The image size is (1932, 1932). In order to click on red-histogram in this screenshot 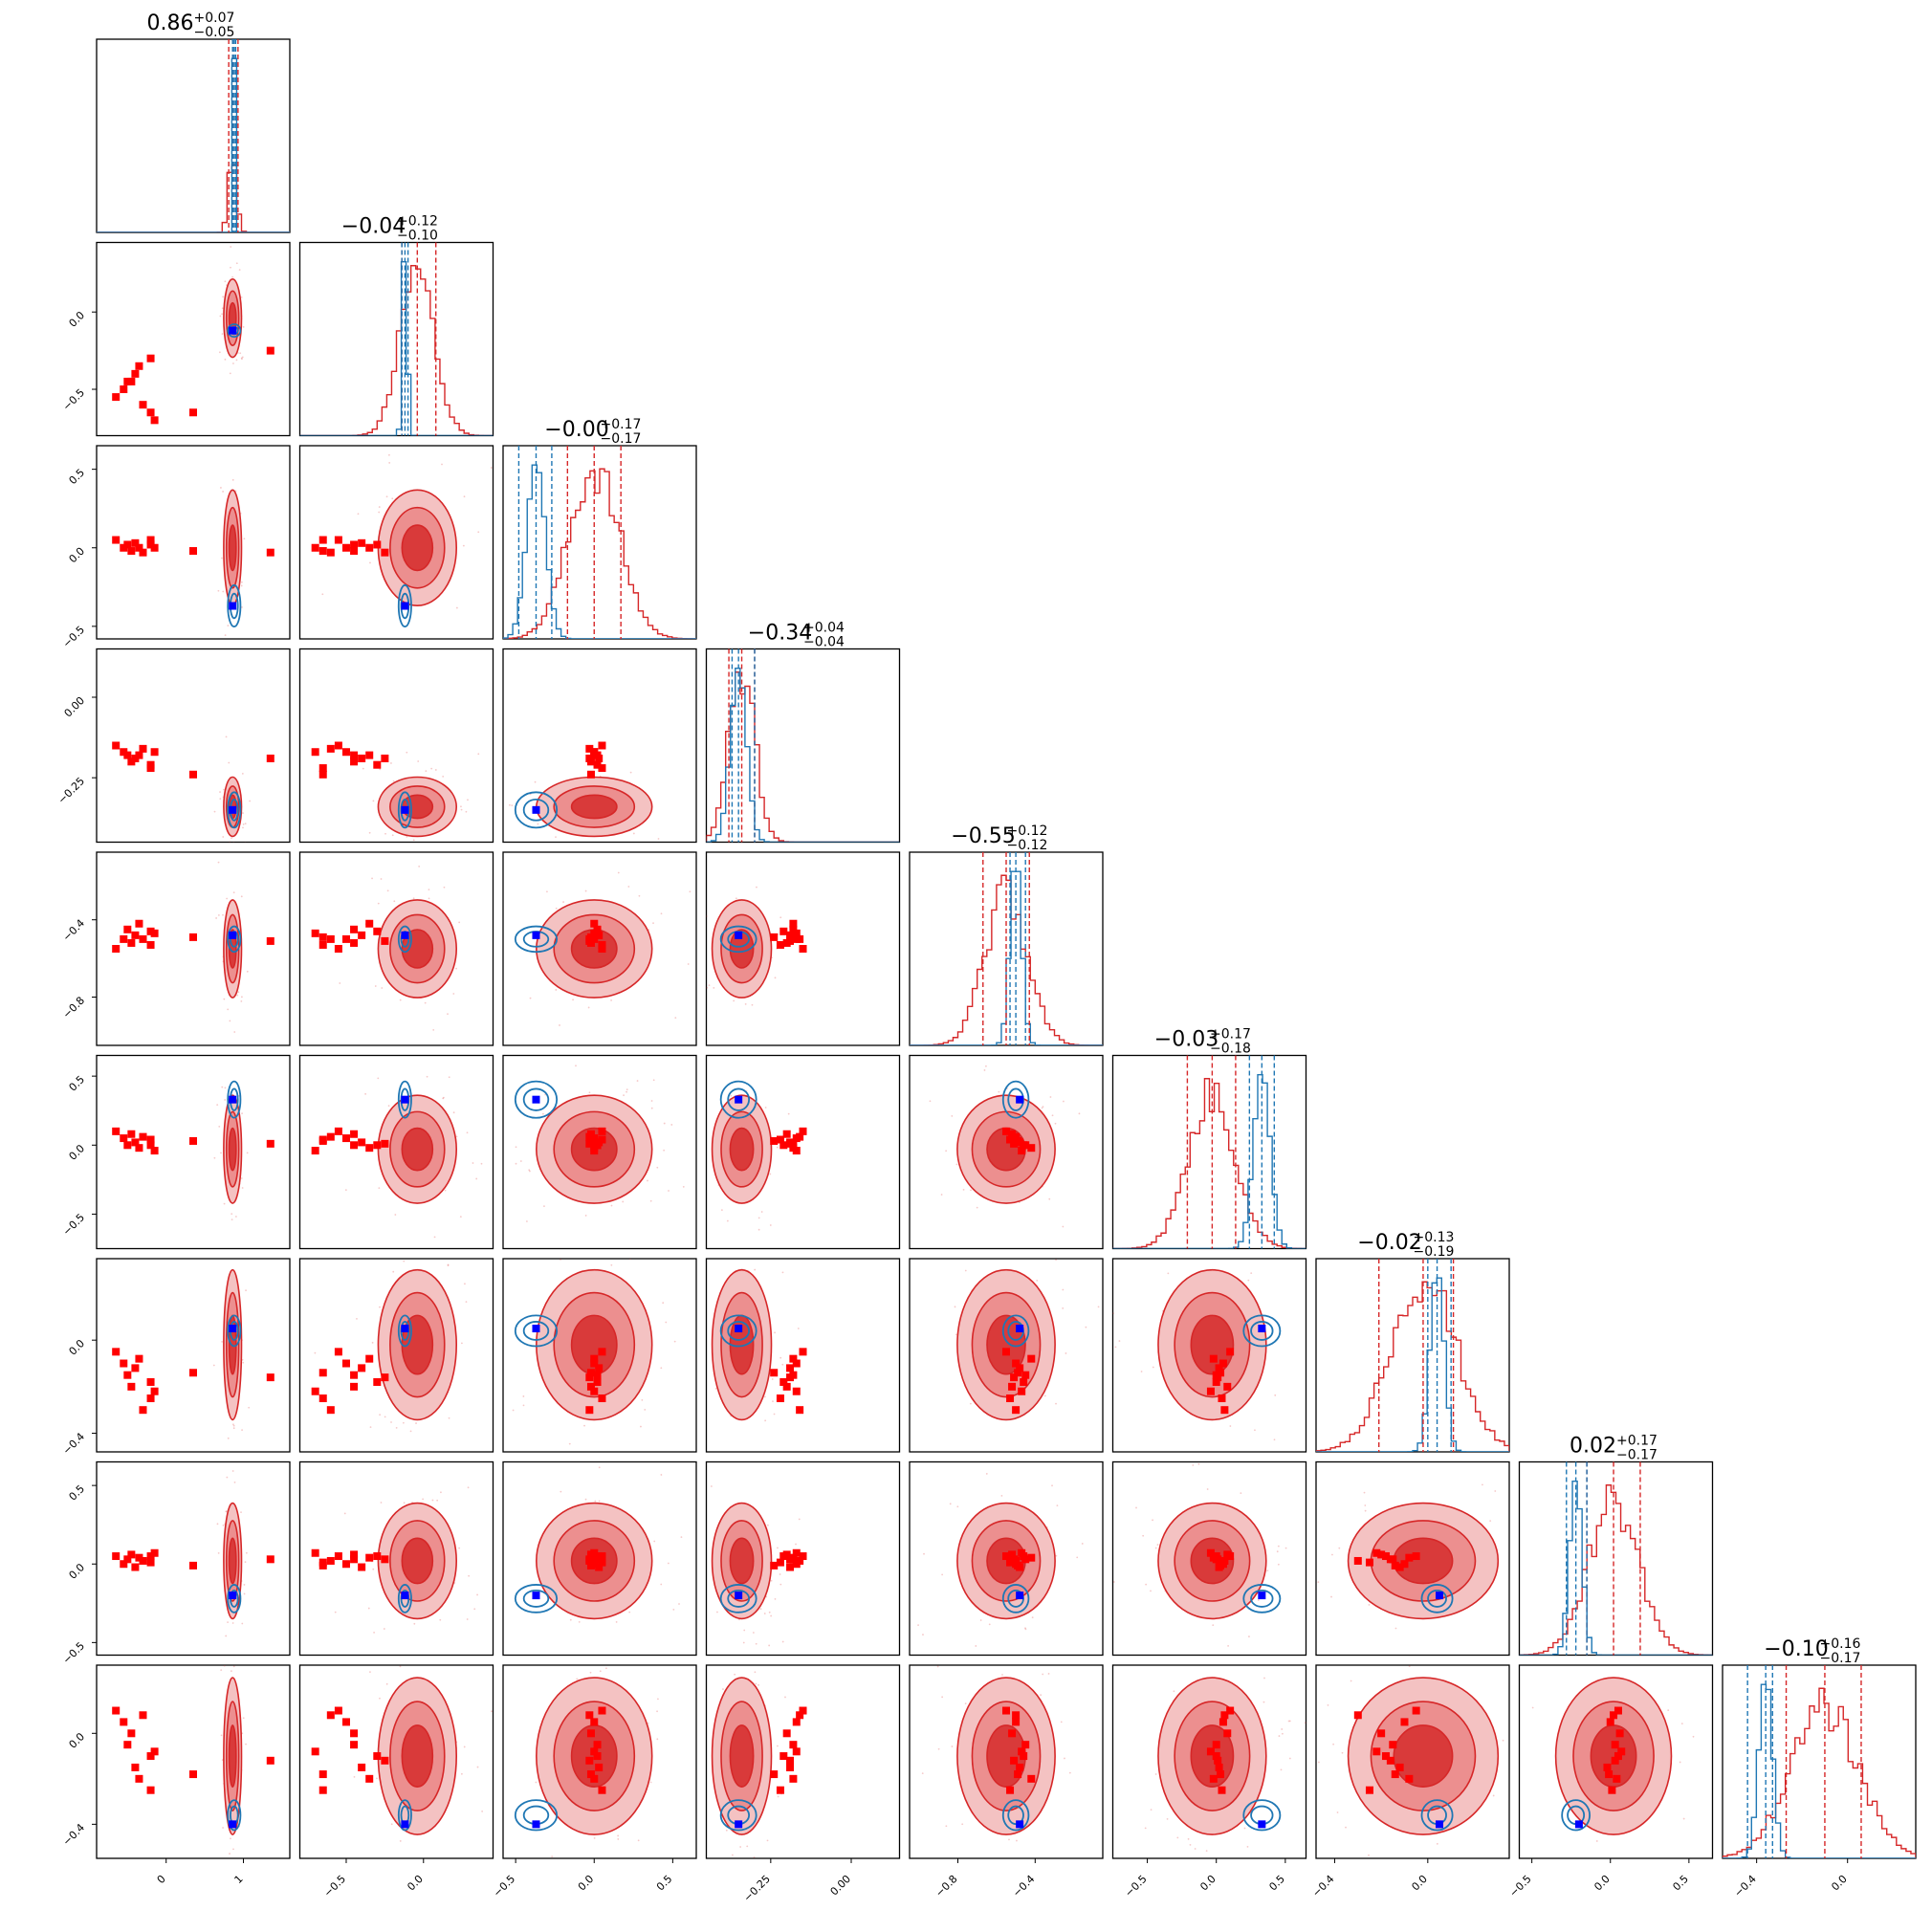, I will do `click(1412, 1366)`.